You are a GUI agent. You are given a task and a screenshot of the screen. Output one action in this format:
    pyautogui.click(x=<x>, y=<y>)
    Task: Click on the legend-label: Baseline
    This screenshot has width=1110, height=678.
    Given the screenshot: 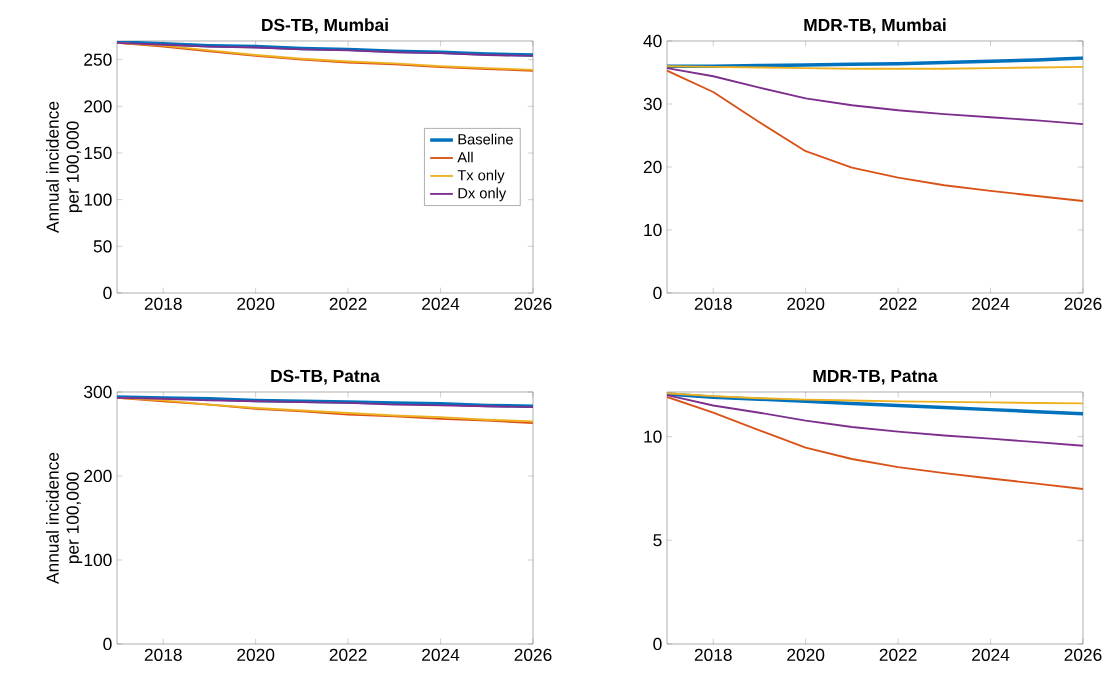 What is the action you would take?
    pyautogui.click(x=485, y=139)
    